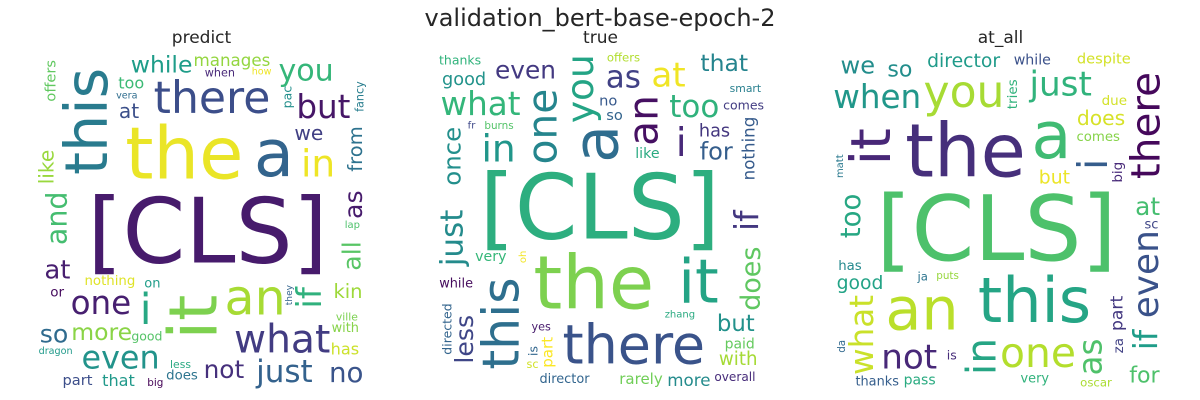  I want to click on word-directed: directed, so click(446, 328).